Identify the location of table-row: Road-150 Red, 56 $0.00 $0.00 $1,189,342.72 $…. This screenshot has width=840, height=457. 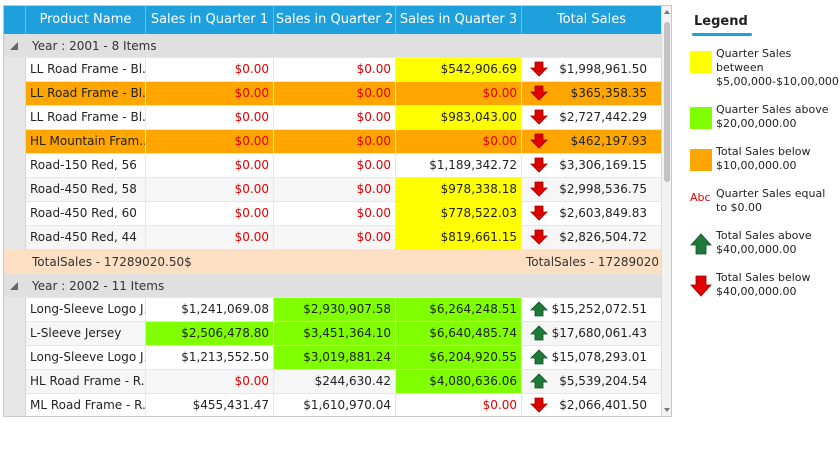
(332, 166).